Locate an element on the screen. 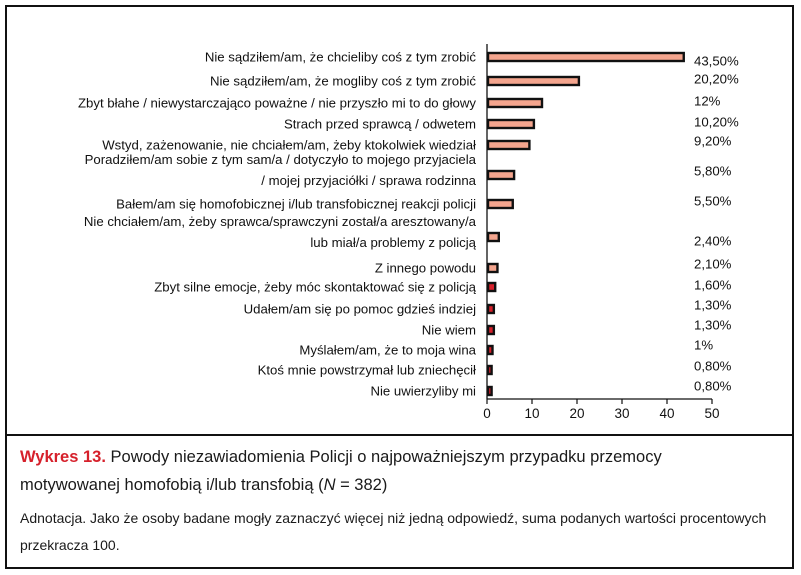 The image size is (801, 575). category-label: Strach przed sprawcą / odwetem is located at coordinates (380, 124).